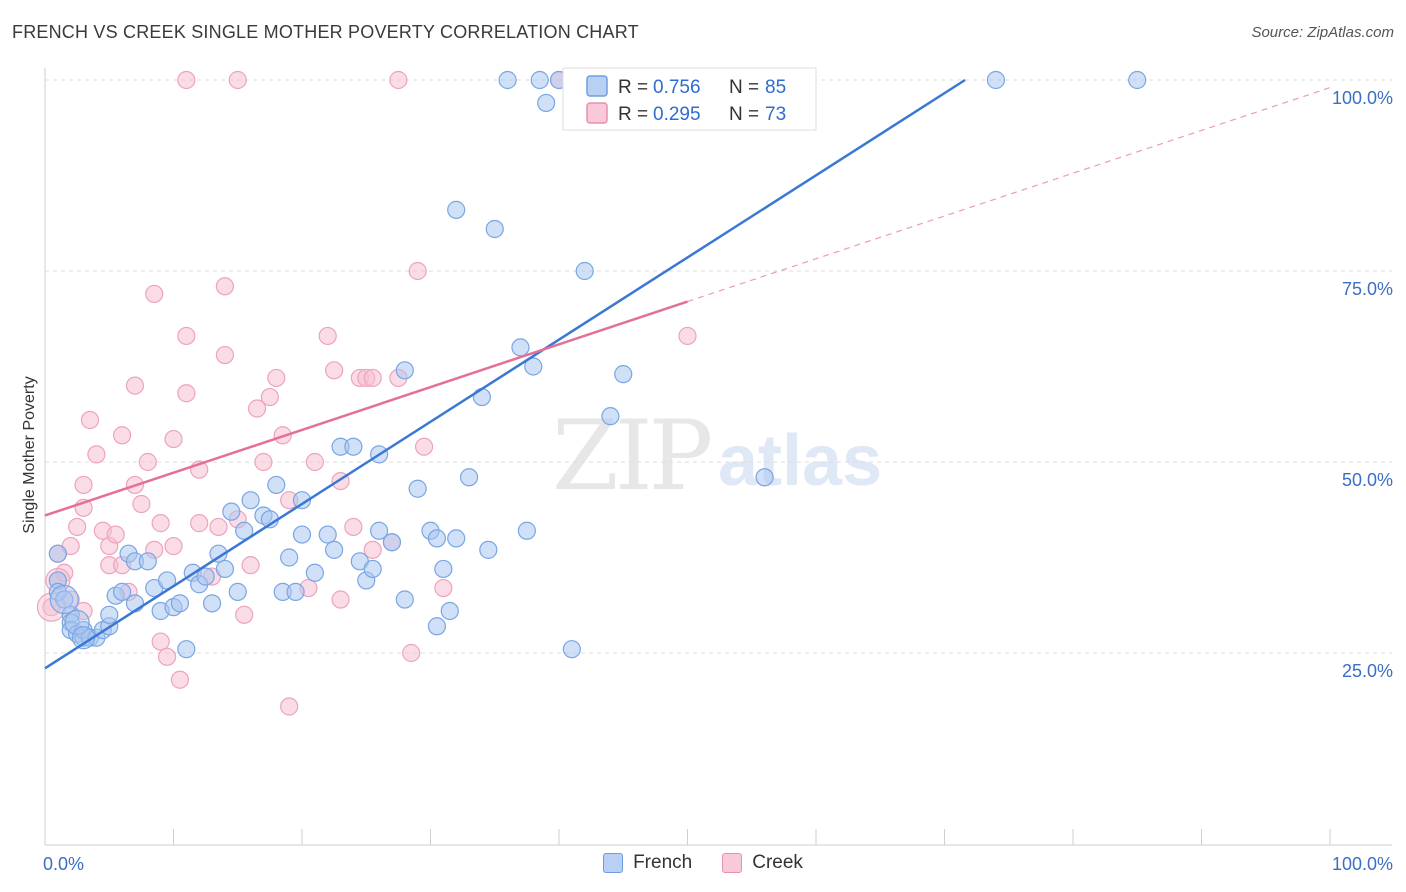 The image size is (1406, 892). Describe the element at coordinates (366, 408) in the screenshot. I see `creek-trend-line` at that location.